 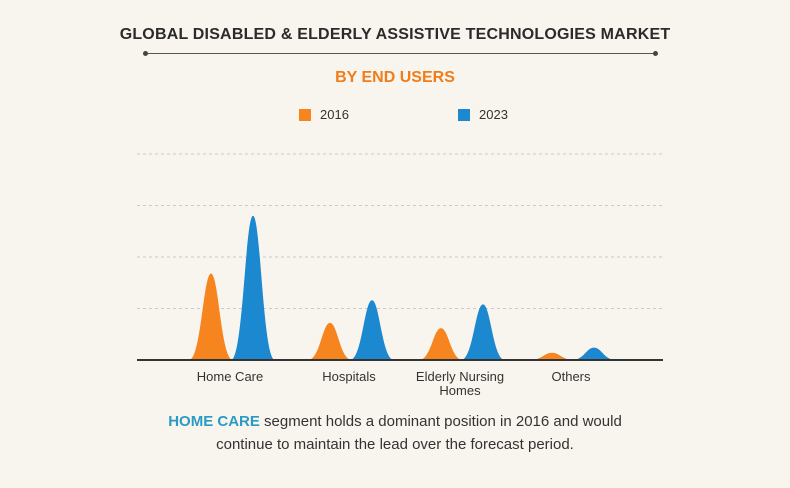 What do you see at coordinates (145, 53) in the screenshot?
I see `divider-dot-left` at bounding box center [145, 53].